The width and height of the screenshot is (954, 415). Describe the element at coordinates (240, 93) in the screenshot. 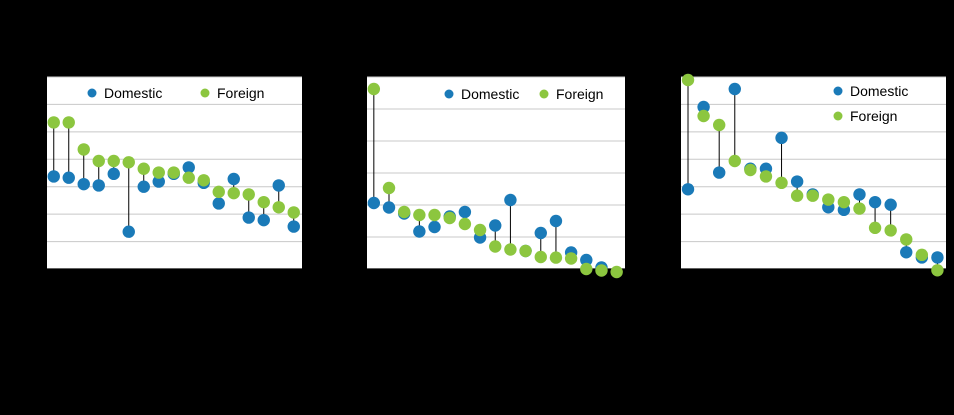

I see `legend-foreign-label: Foreign` at that location.